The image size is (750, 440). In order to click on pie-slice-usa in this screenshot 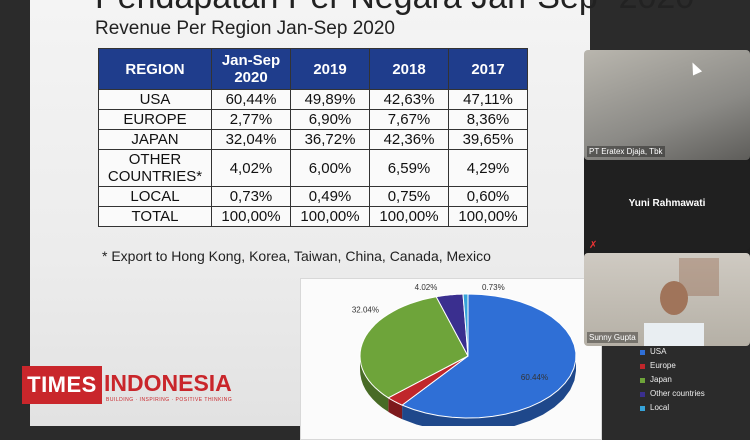, I will do `click(489, 356)`.